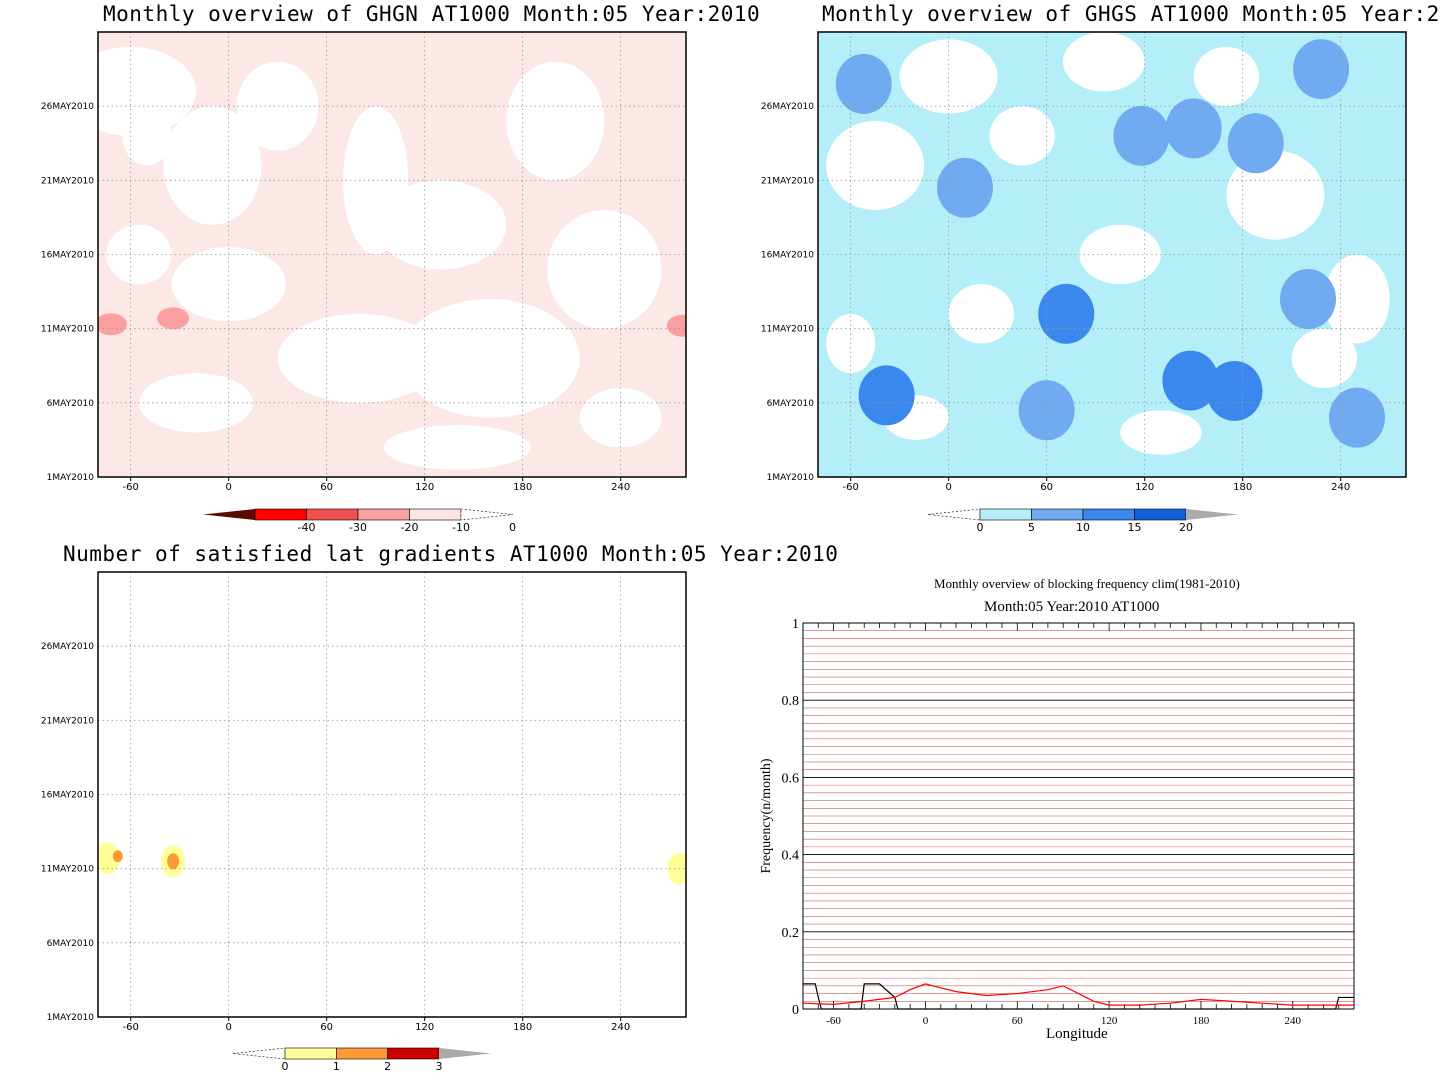 The height and width of the screenshot is (1091, 1440). Describe the element at coordinates (791, 701) in the screenshot. I see `y-tick-label: 0.8` at that location.